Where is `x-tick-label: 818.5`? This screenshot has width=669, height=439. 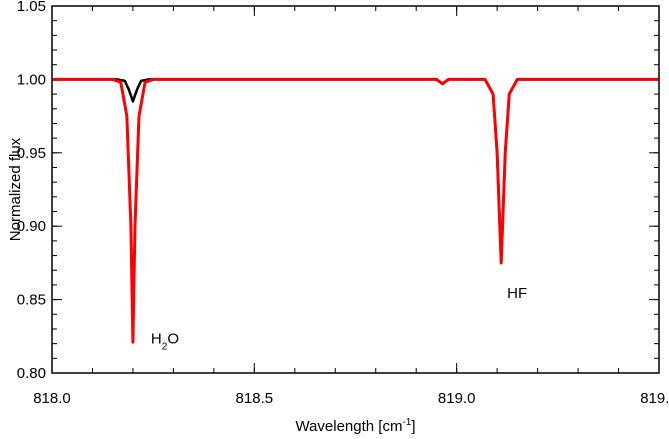 x-tick-label: 818.5 is located at coordinates (255, 398).